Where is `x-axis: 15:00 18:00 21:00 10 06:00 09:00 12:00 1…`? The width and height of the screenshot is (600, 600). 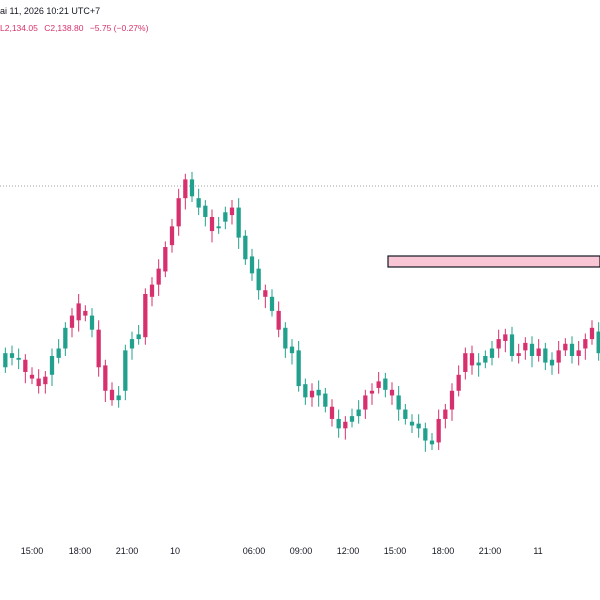 x-axis: 15:00 18:00 21:00 10 06:00 09:00 12:00 1… is located at coordinates (282, 551).